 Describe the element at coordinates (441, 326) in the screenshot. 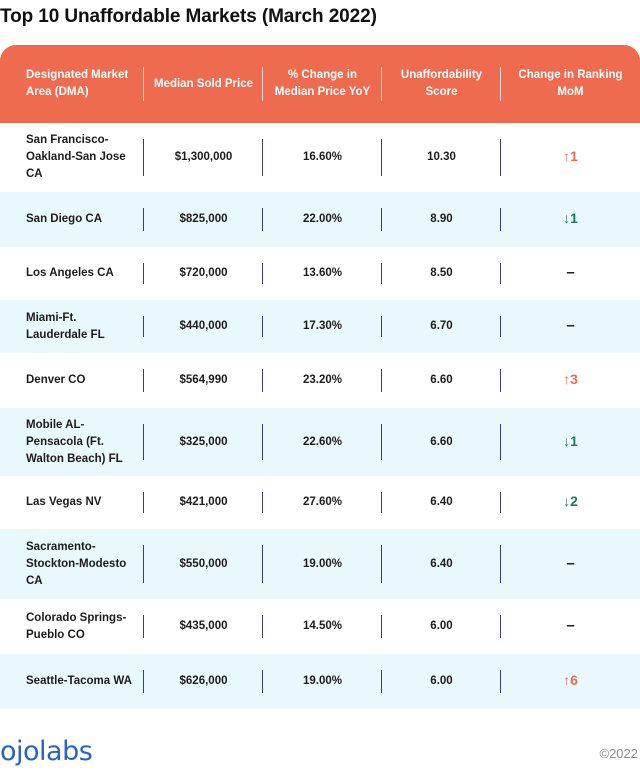

I see `score-cell: 6.70` at that location.